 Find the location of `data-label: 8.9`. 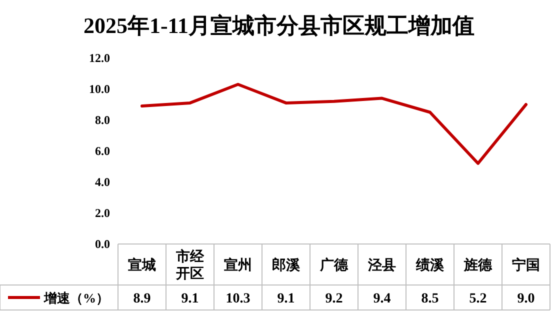

data-label: 8.9 is located at coordinates (142, 299).